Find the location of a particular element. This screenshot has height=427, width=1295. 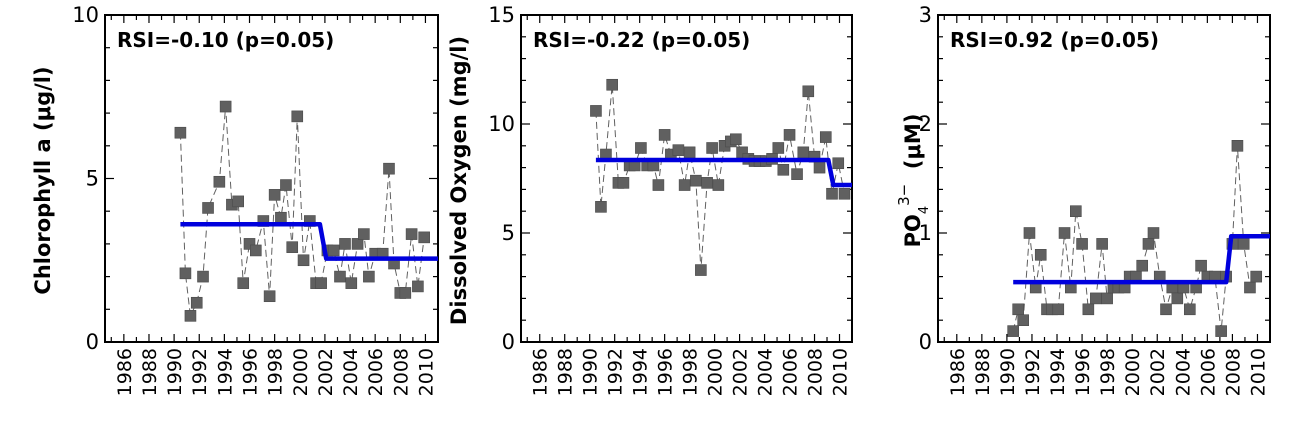

y-tick-label: 2 is located at coordinates (925, 124).